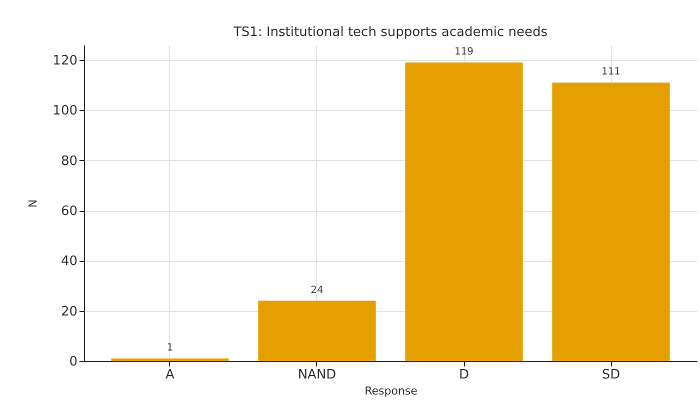 This screenshot has height=416, width=700. What do you see at coordinates (65, 111) in the screenshot?
I see `y-tick-label: 100` at bounding box center [65, 111].